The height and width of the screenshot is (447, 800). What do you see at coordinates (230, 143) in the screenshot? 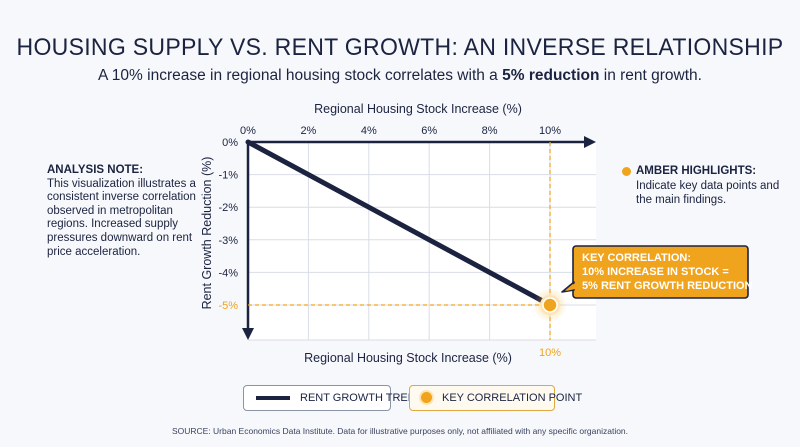
I see `y-tick-label: 0%` at bounding box center [230, 143].